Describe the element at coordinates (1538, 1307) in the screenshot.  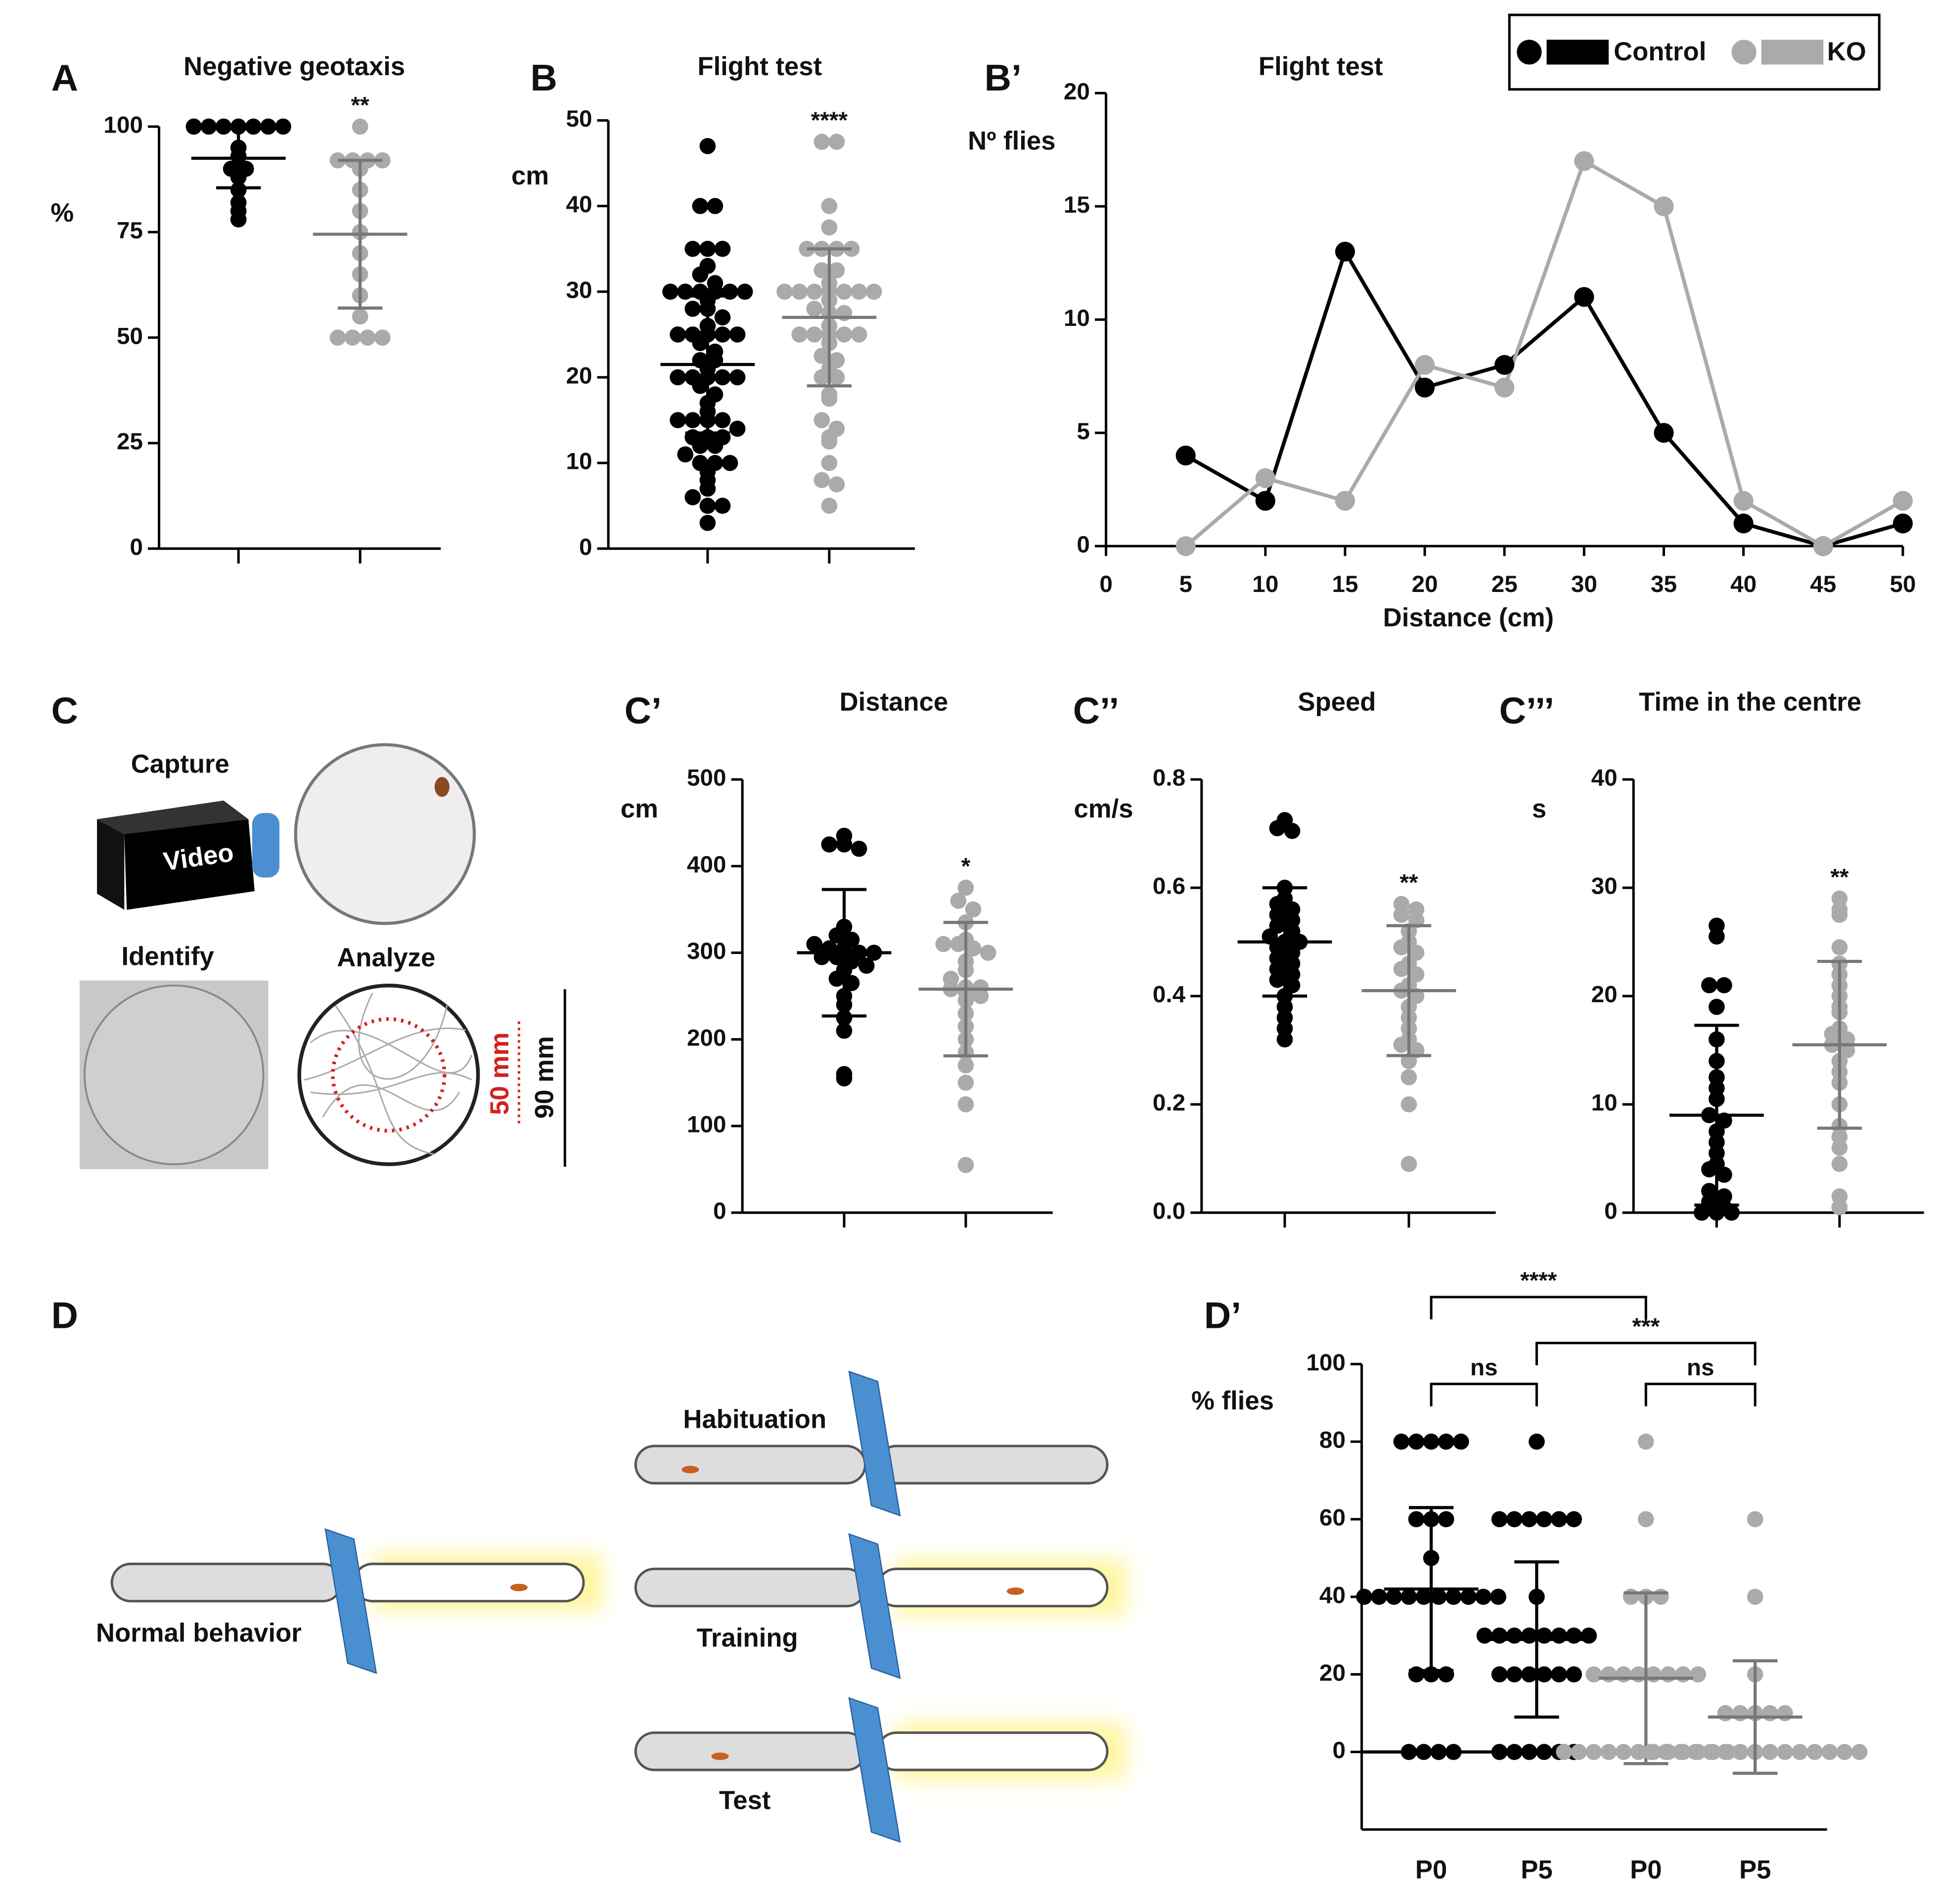
I see `bracket` at that location.